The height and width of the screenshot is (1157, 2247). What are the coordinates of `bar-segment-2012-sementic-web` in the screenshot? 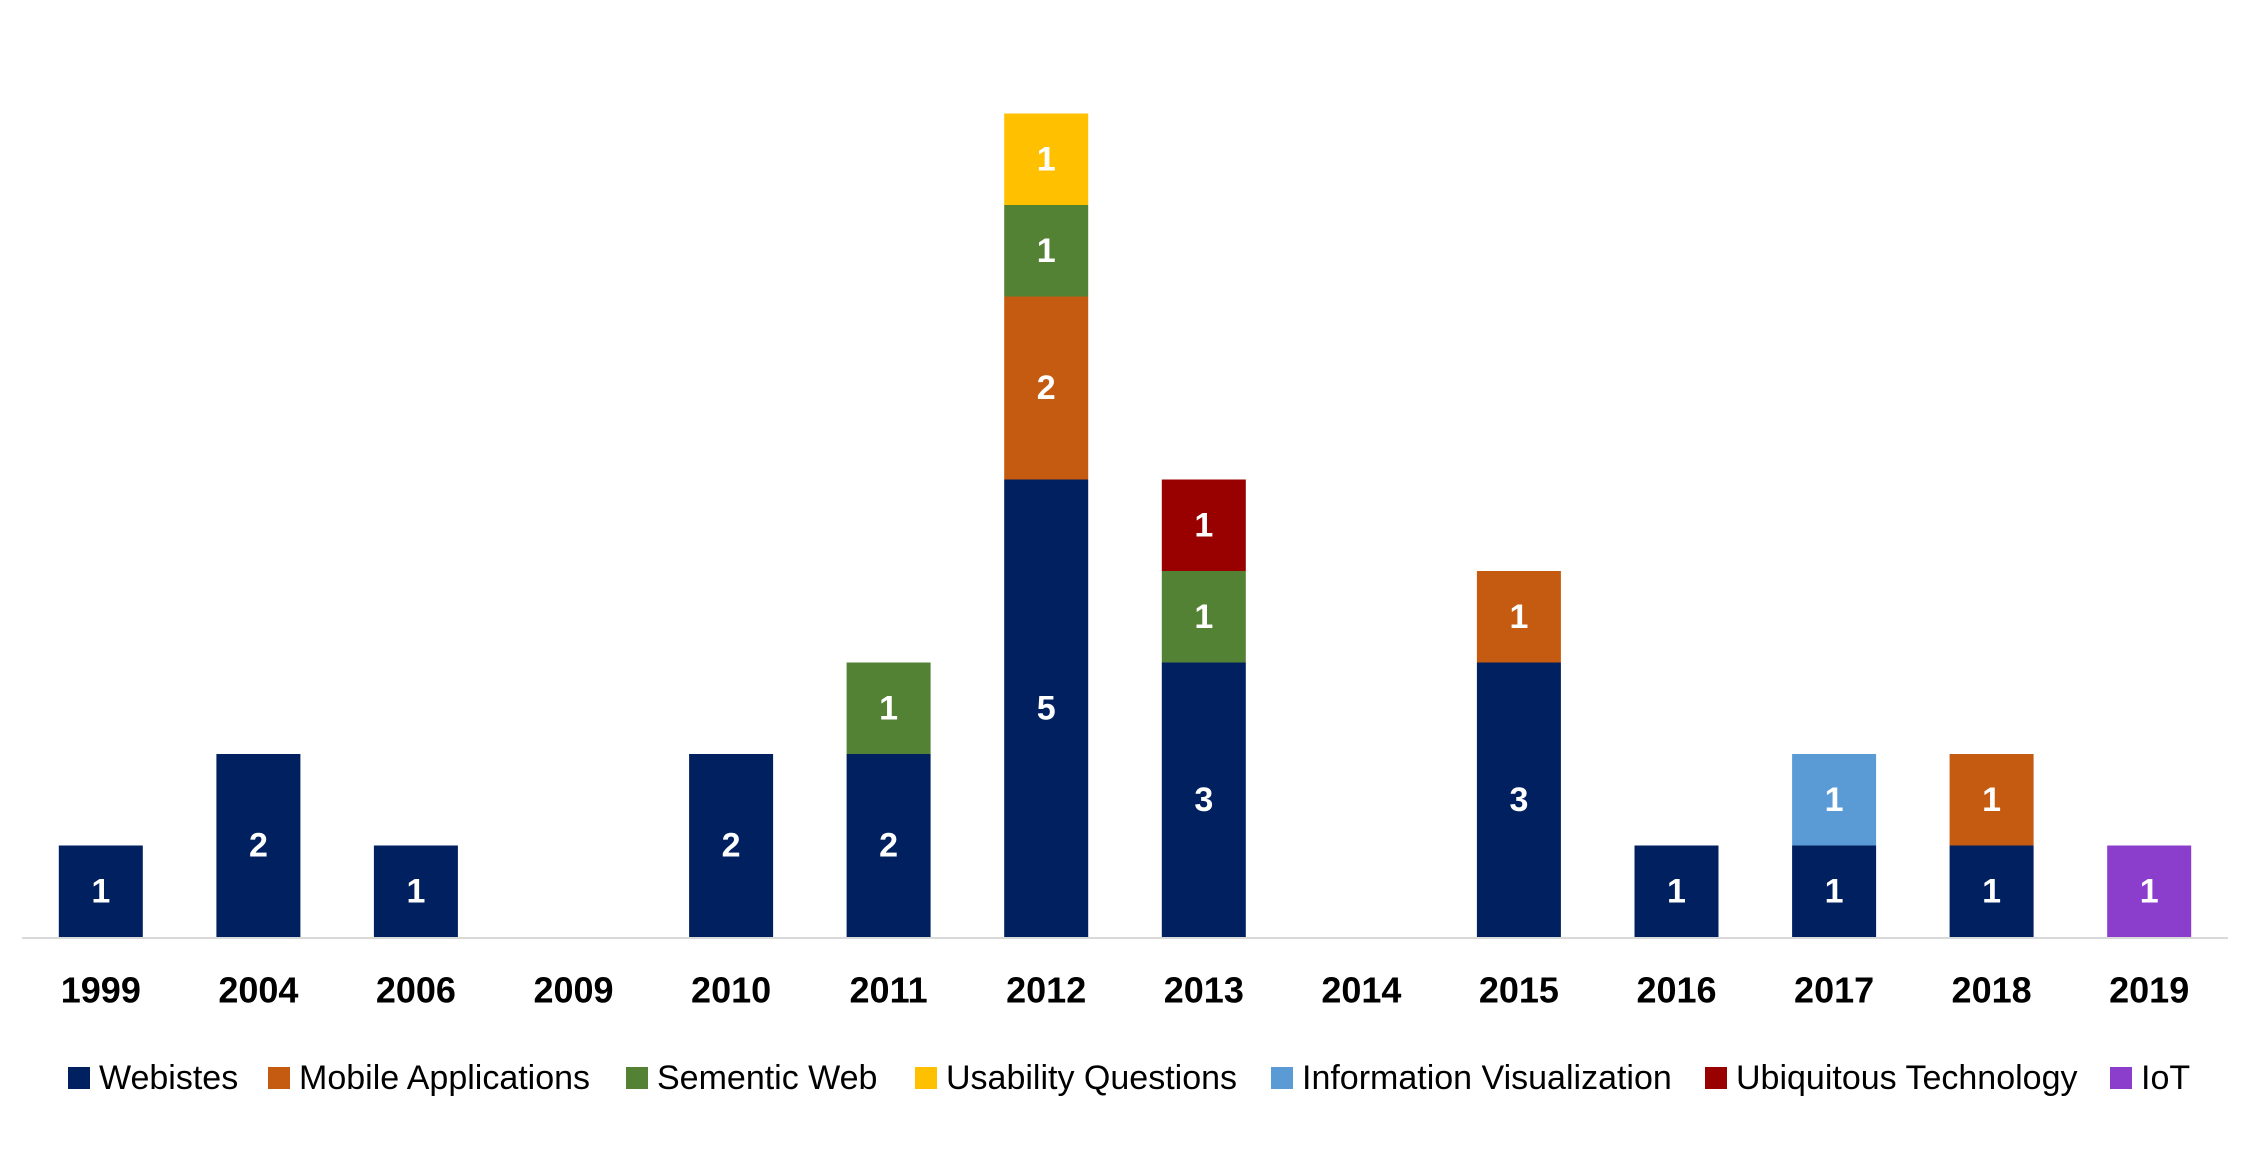 It's located at (1046, 251).